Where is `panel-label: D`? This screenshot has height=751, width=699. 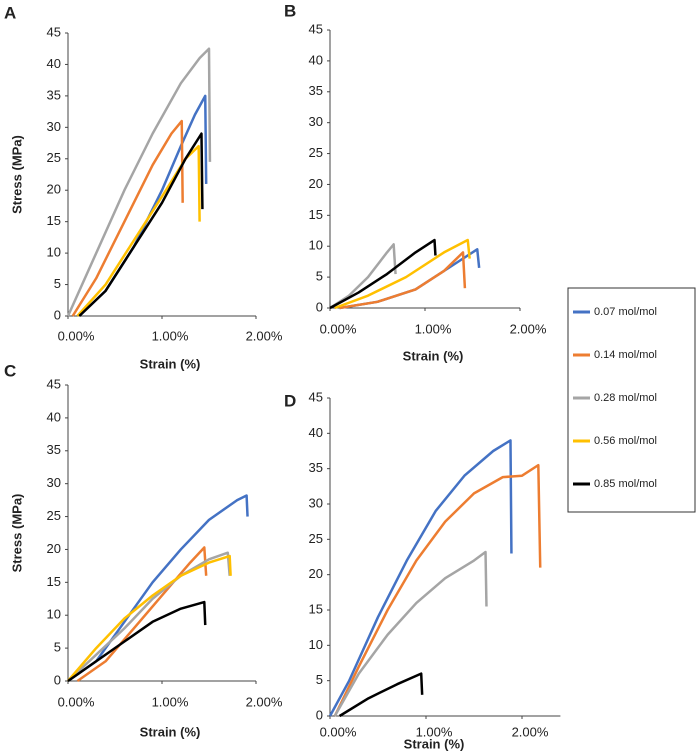 panel-label: D is located at coordinates (290, 400).